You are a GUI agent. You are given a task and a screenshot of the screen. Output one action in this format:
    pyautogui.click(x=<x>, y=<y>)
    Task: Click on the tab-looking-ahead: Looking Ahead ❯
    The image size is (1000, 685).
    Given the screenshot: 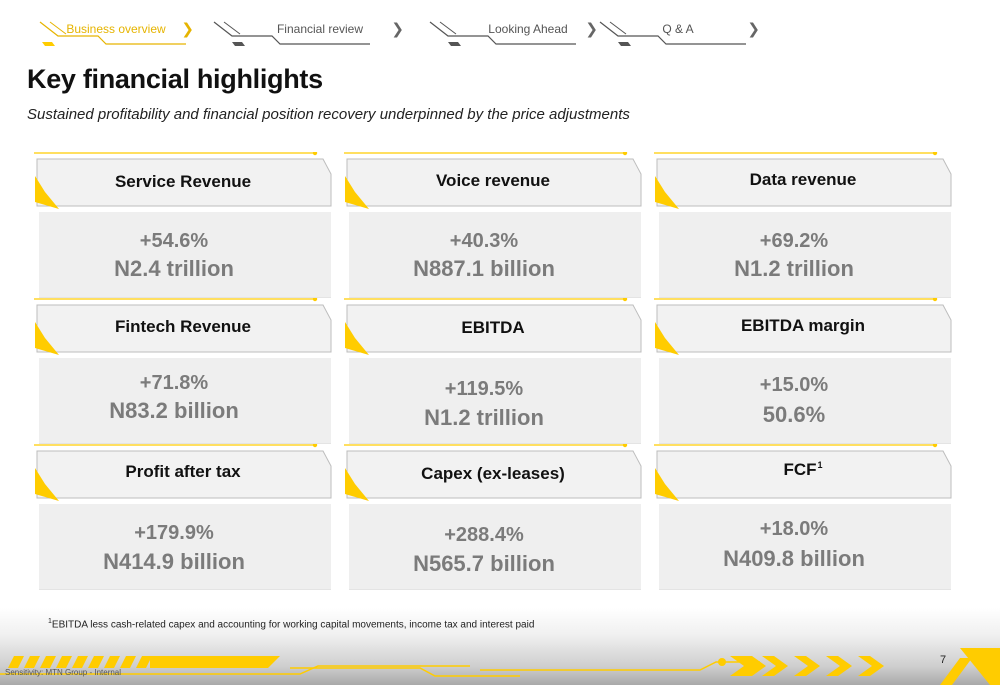 What is the action you would take?
    pyautogui.click(x=512, y=32)
    